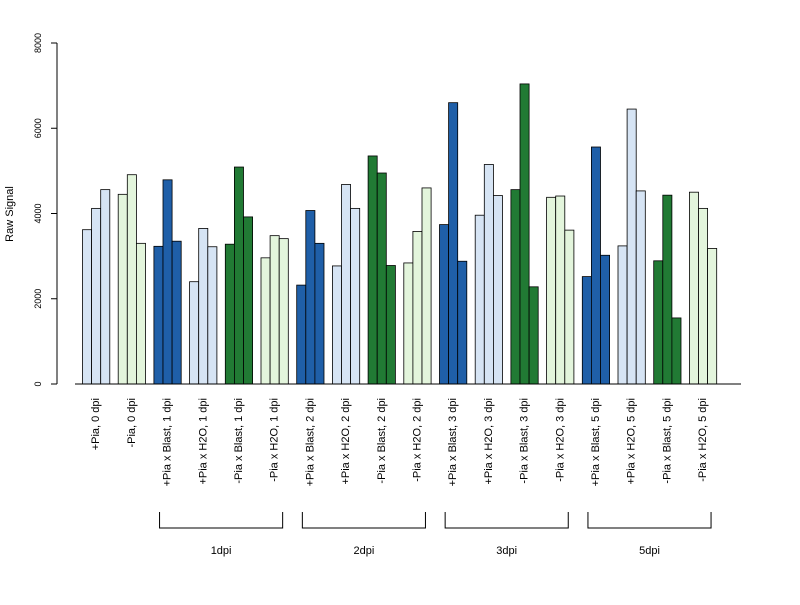  I want to click on x-tick-label: -Pia, 0 dpi, so click(132, 423).